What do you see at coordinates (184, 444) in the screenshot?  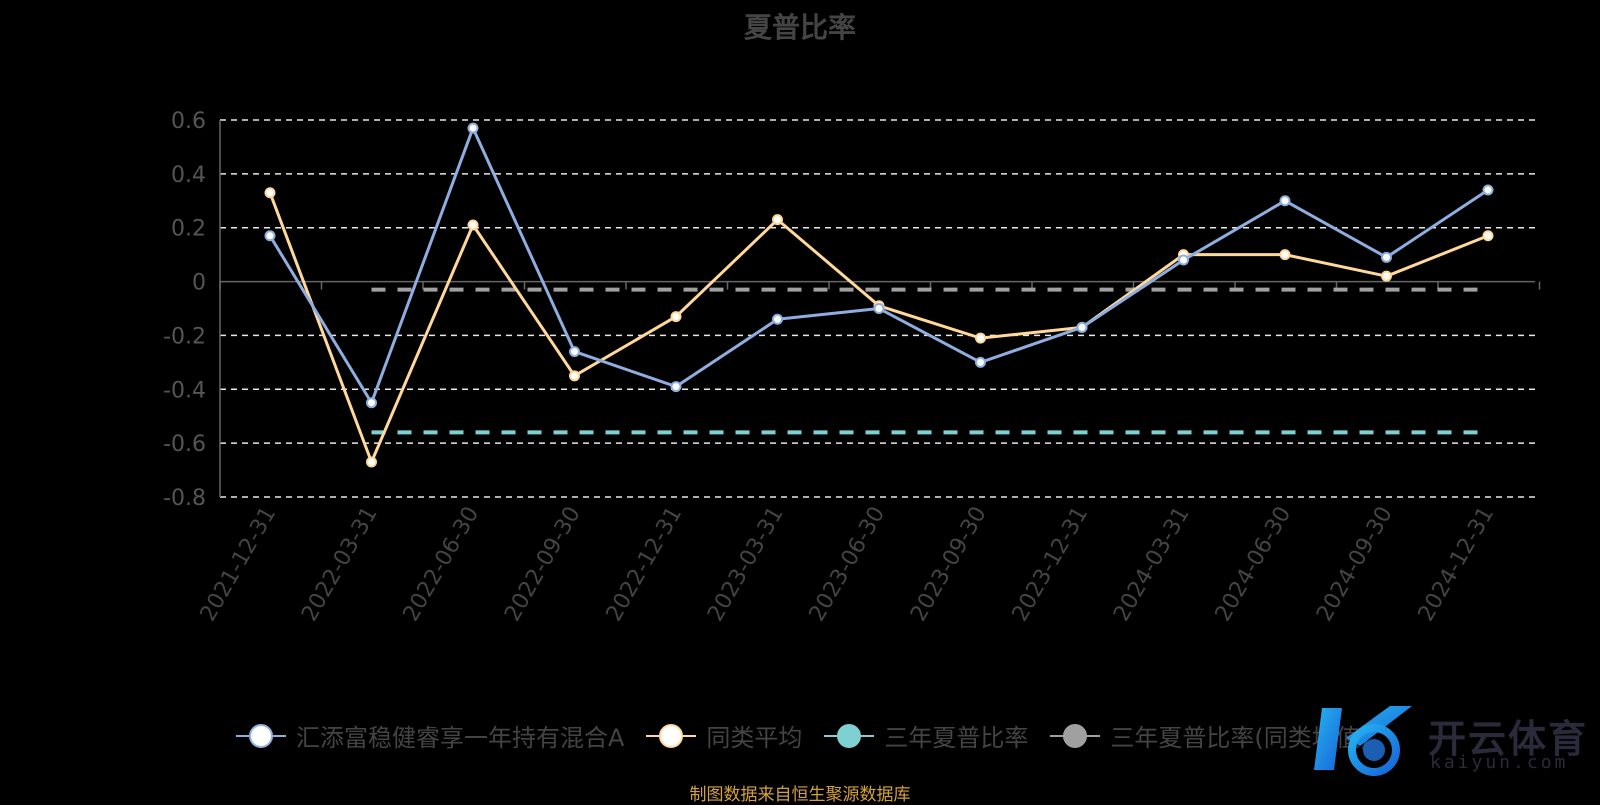 I see `y-tick-label: -0.6` at bounding box center [184, 444].